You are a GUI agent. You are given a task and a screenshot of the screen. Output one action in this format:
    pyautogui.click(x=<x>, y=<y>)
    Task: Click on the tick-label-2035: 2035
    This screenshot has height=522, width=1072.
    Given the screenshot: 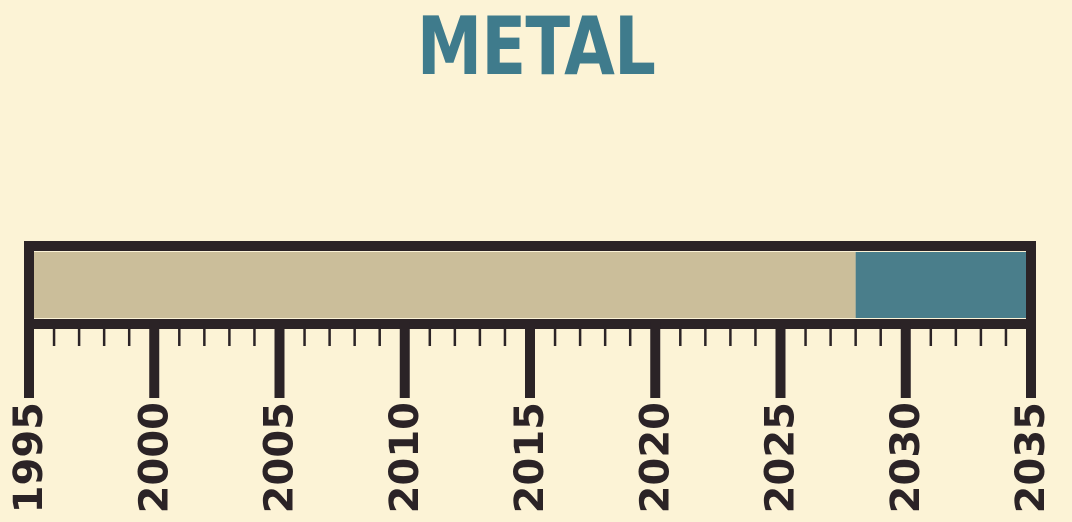 What is the action you would take?
    pyautogui.click(x=1031, y=457)
    